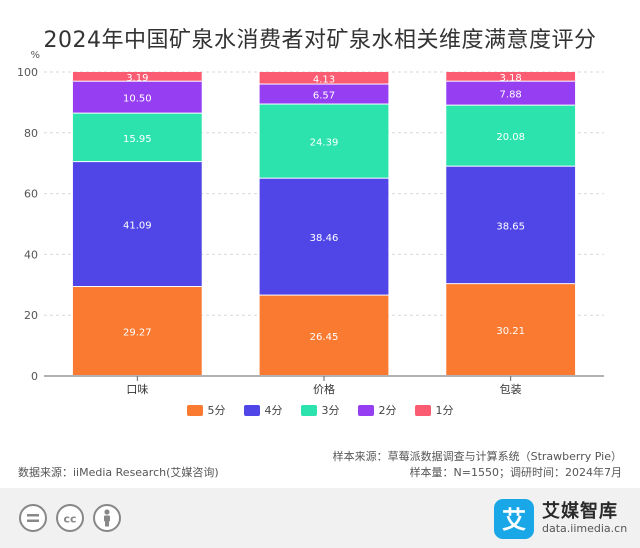 Image resolution: width=640 pixels, height=548 pixels. What do you see at coordinates (324, 337) in the screenshot?
I see `data-label: 26.45` at bounding box center [324, 337].